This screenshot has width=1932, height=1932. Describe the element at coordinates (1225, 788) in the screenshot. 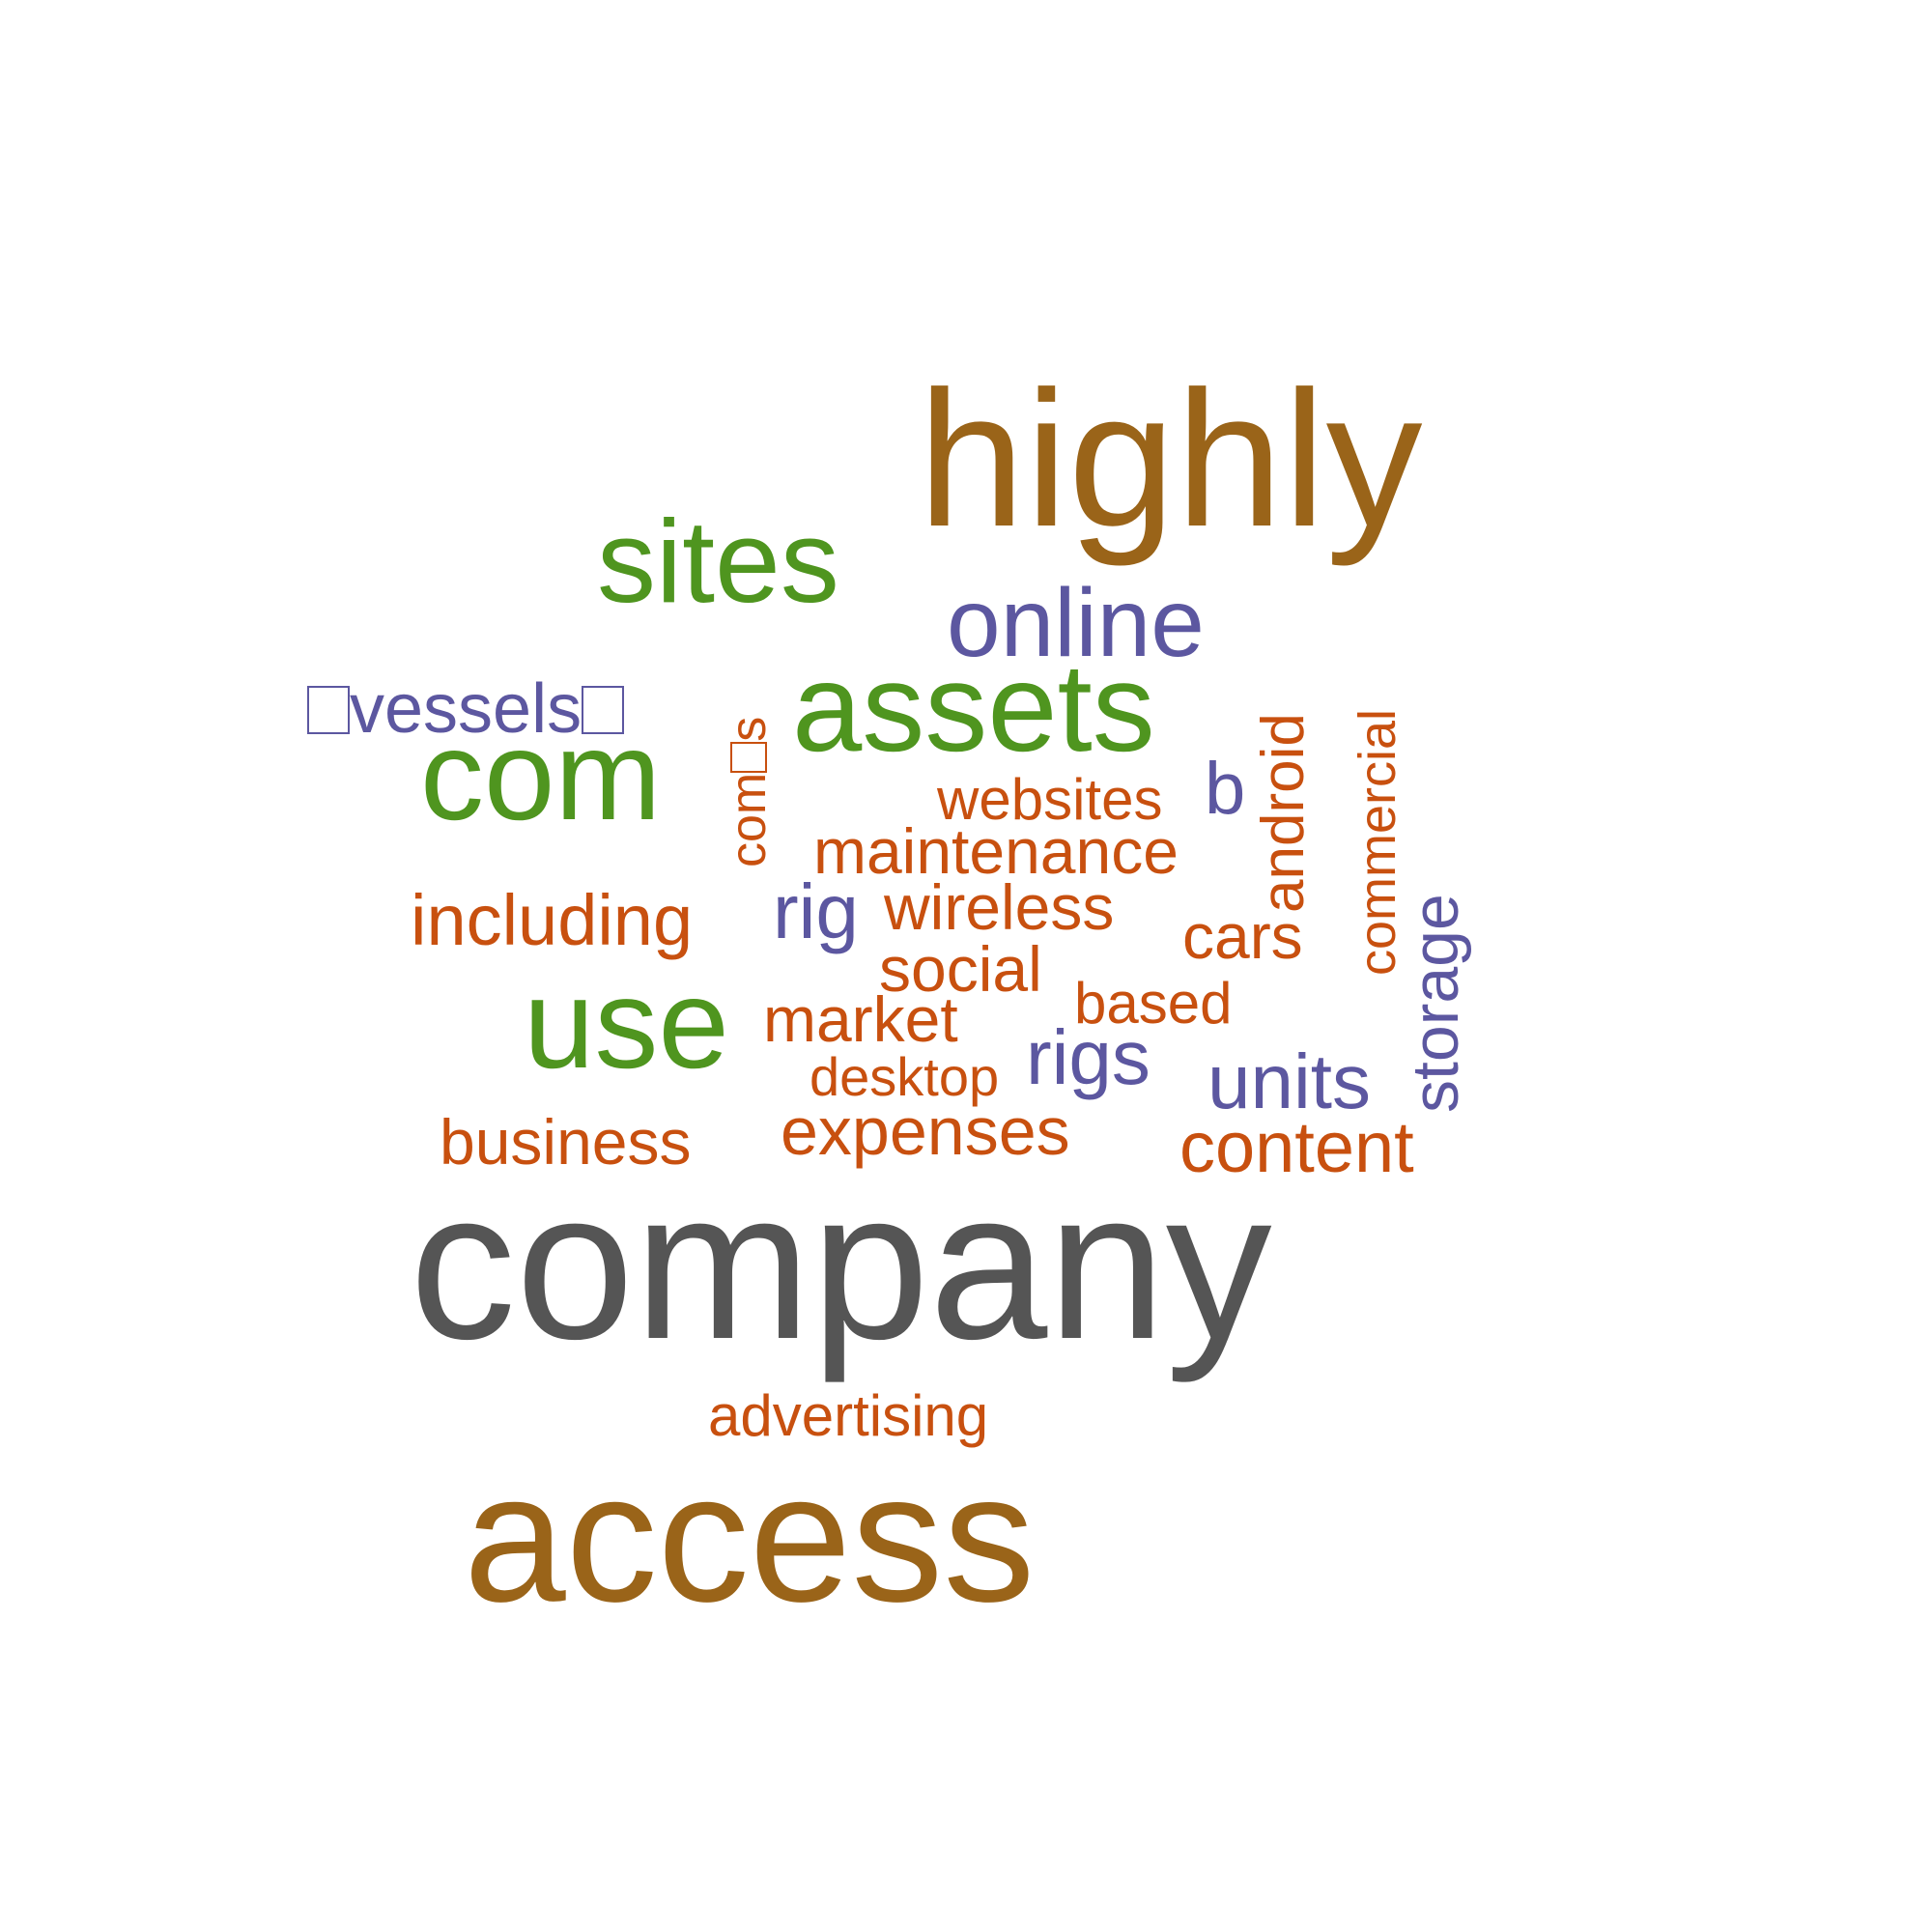

I see `word-b: b` at that location.